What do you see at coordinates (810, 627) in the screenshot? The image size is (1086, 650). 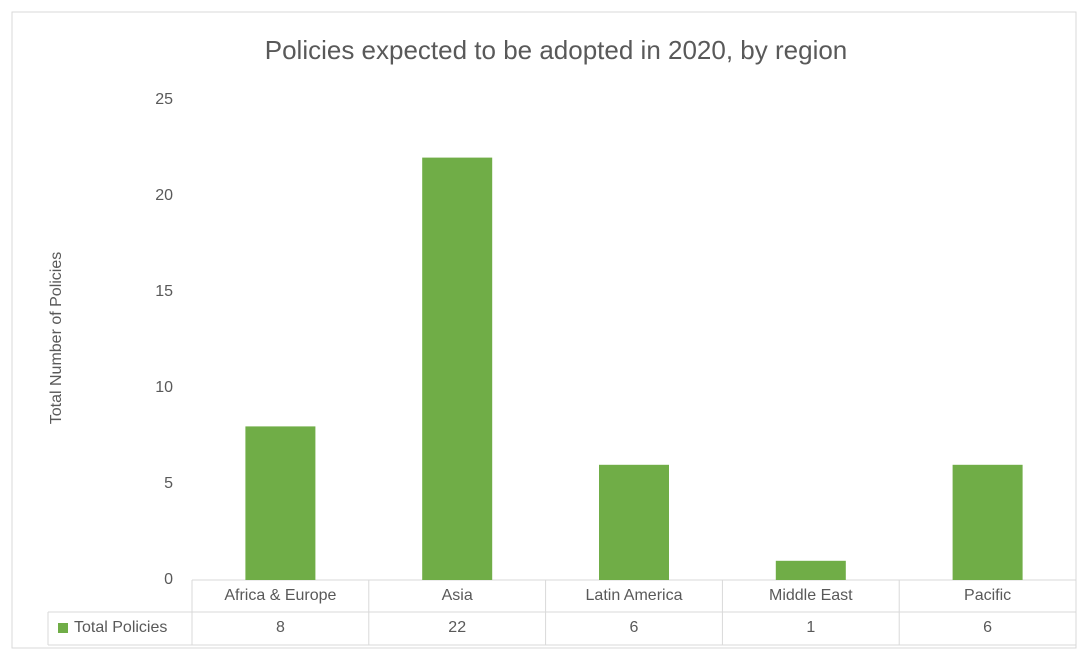 I see `table-value: 1` at bounding box center [810, 627].